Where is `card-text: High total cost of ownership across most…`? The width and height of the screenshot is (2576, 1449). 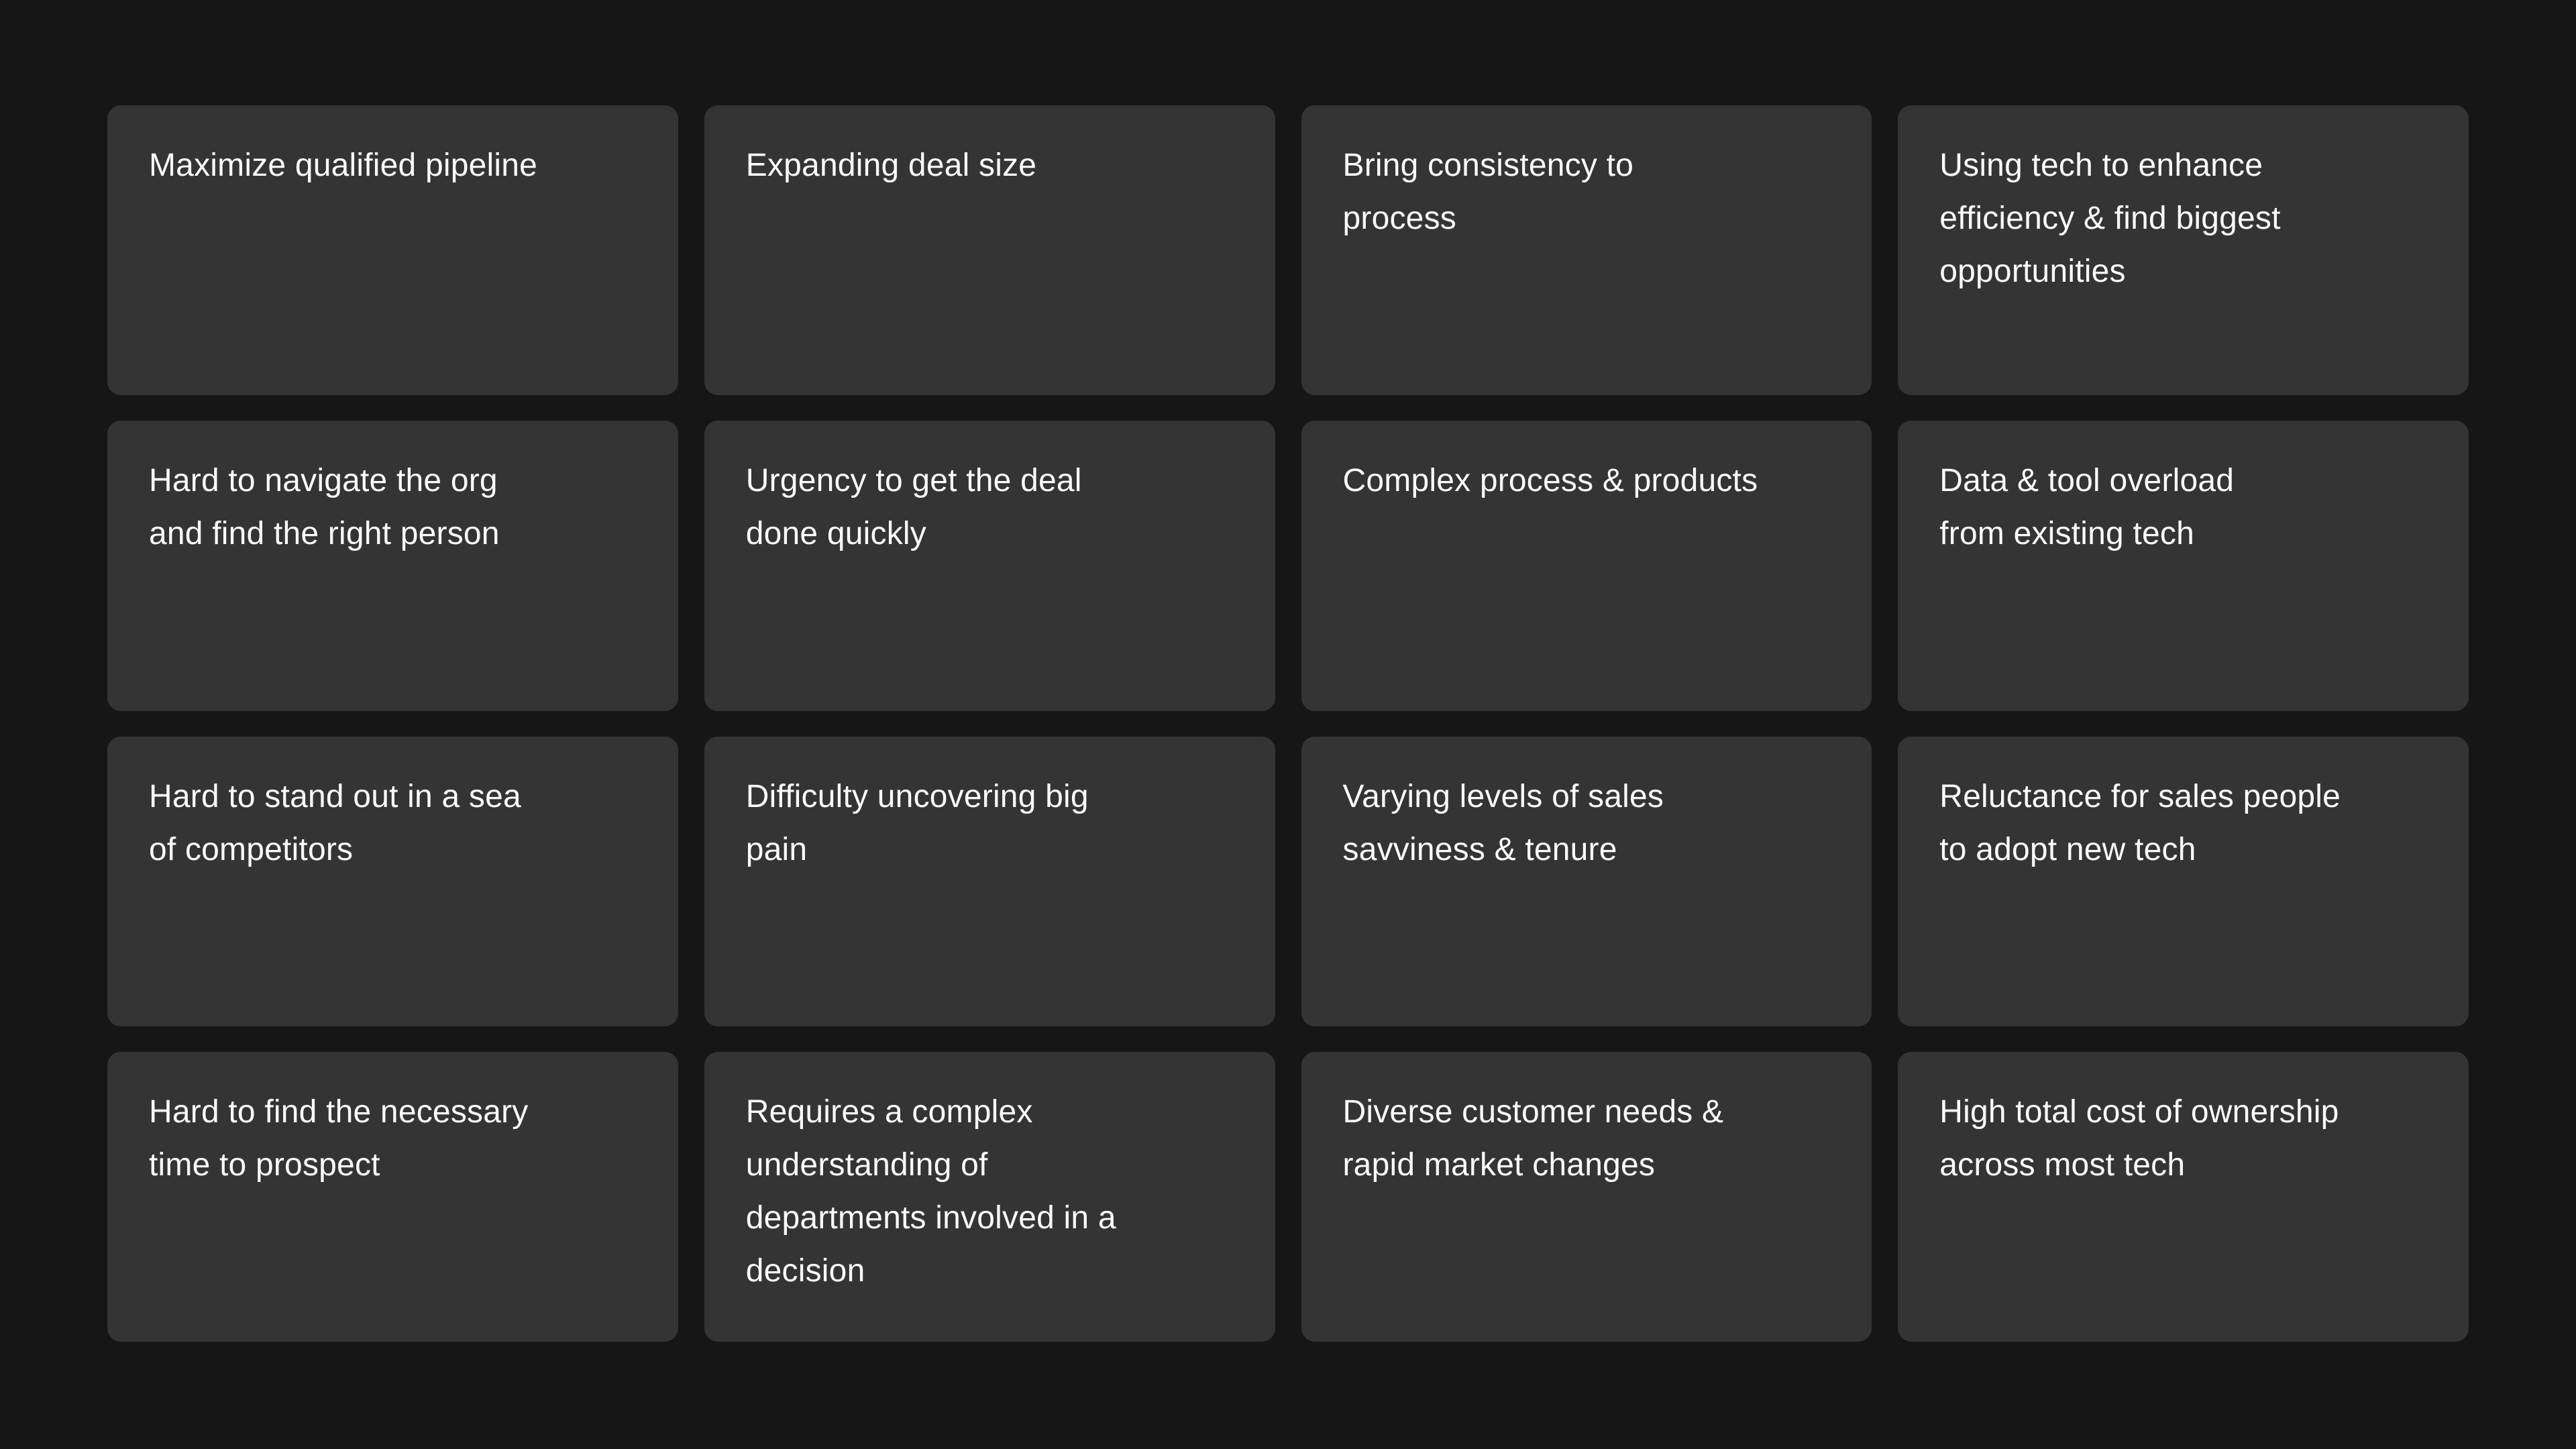
card-text: High total cost of ownership across most… is located at coordinates (2139, 1138).